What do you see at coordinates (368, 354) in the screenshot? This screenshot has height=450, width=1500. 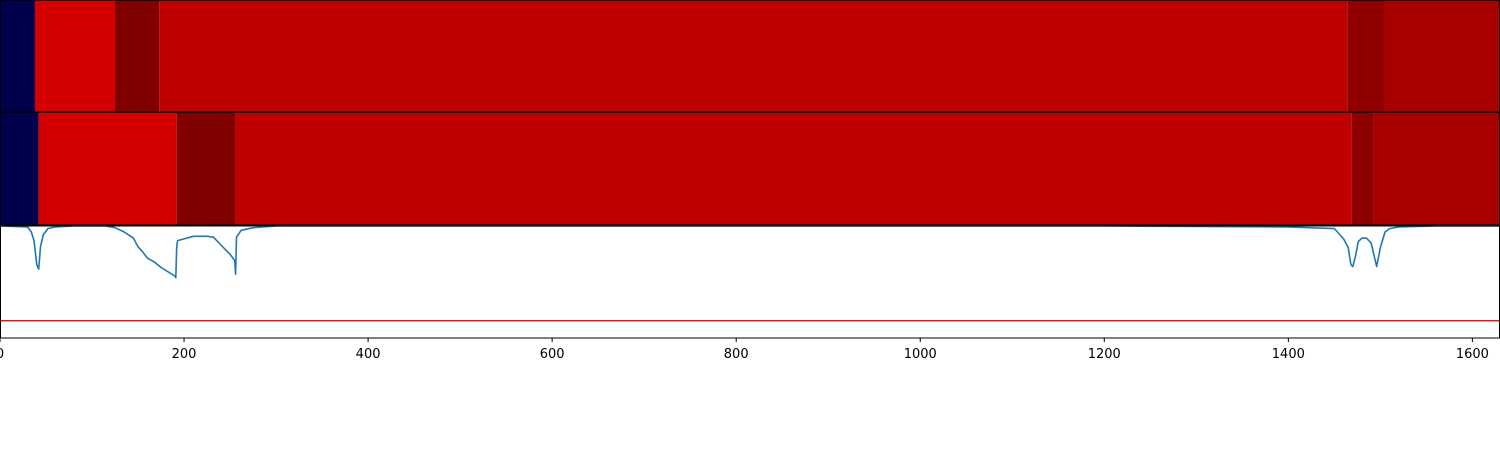 I see `x-tick-label: 400` at bounding box center [368, 354].